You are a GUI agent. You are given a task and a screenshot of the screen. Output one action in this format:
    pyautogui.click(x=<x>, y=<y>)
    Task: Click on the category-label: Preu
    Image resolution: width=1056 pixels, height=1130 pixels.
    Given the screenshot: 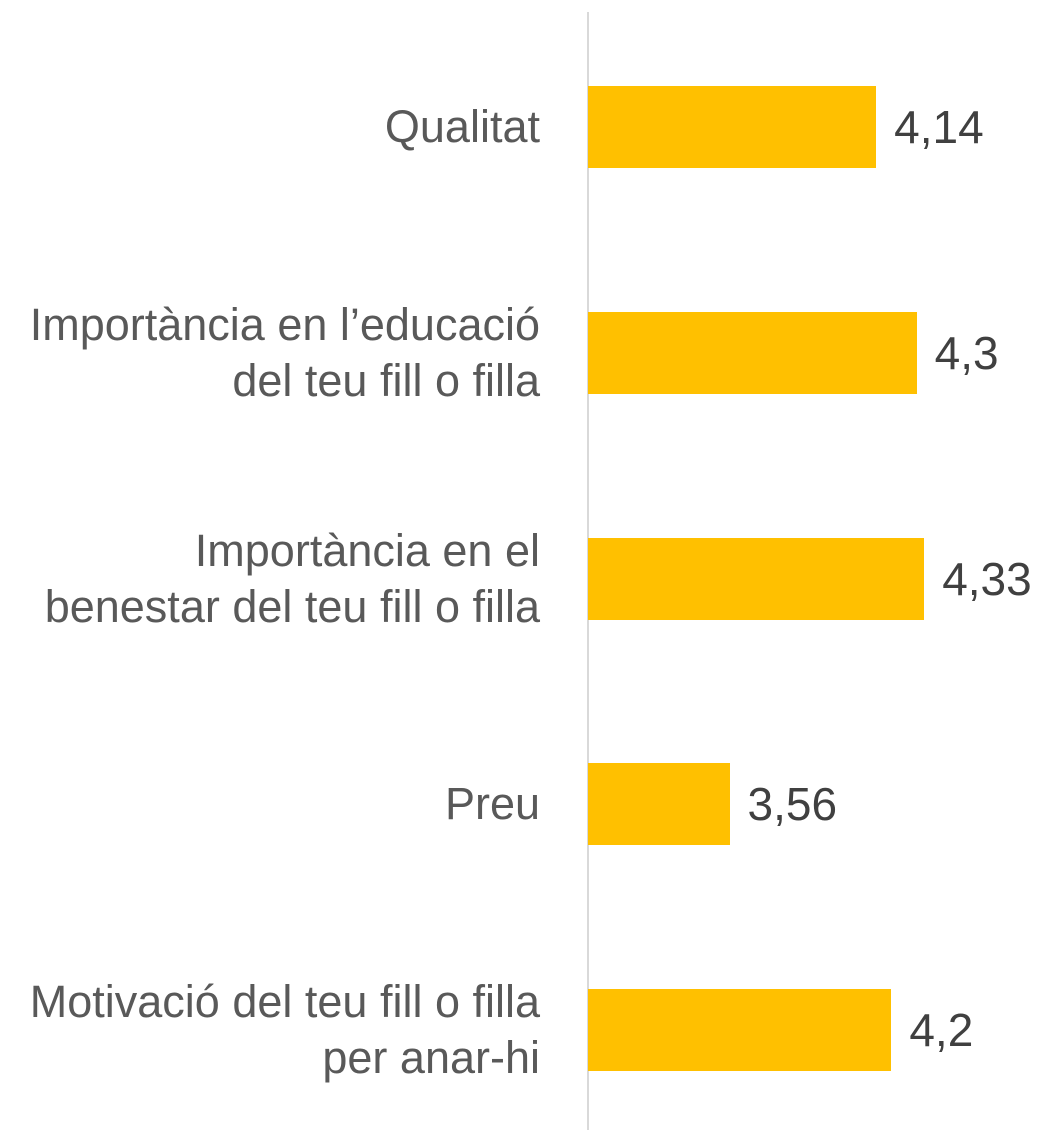 What is the action you would take?
    pyautogui.click(x=492, y=804)
    